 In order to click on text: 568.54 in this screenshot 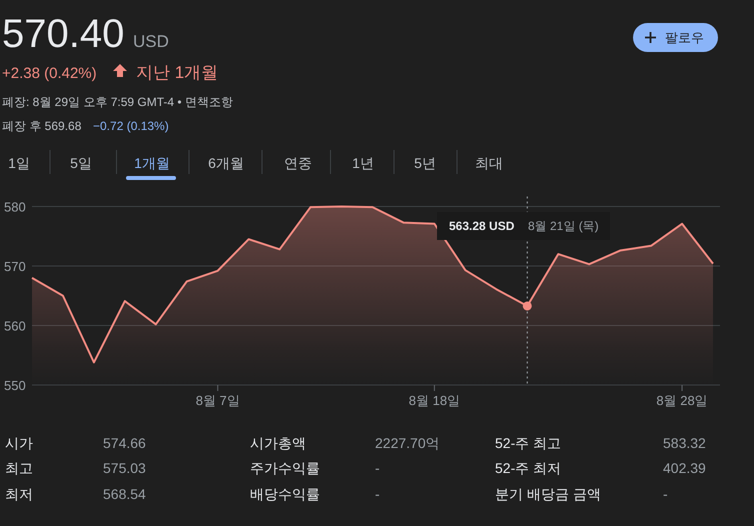, I will do `click(124, 494)`.